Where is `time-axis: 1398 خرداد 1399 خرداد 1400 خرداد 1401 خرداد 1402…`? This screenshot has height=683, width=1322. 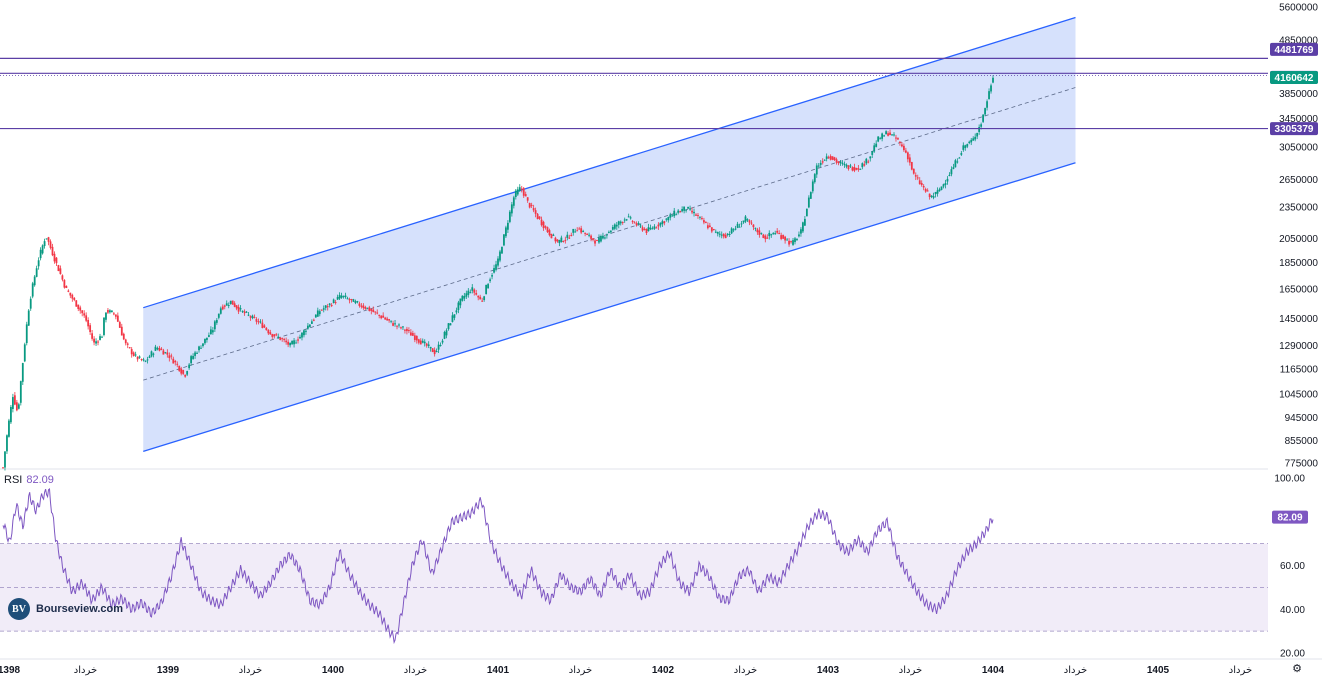 time-axis: 1398 خرداد 1399 خرداد 1400 خرداد 1401 خرداد 1402… is located at coordinates (626, 670).